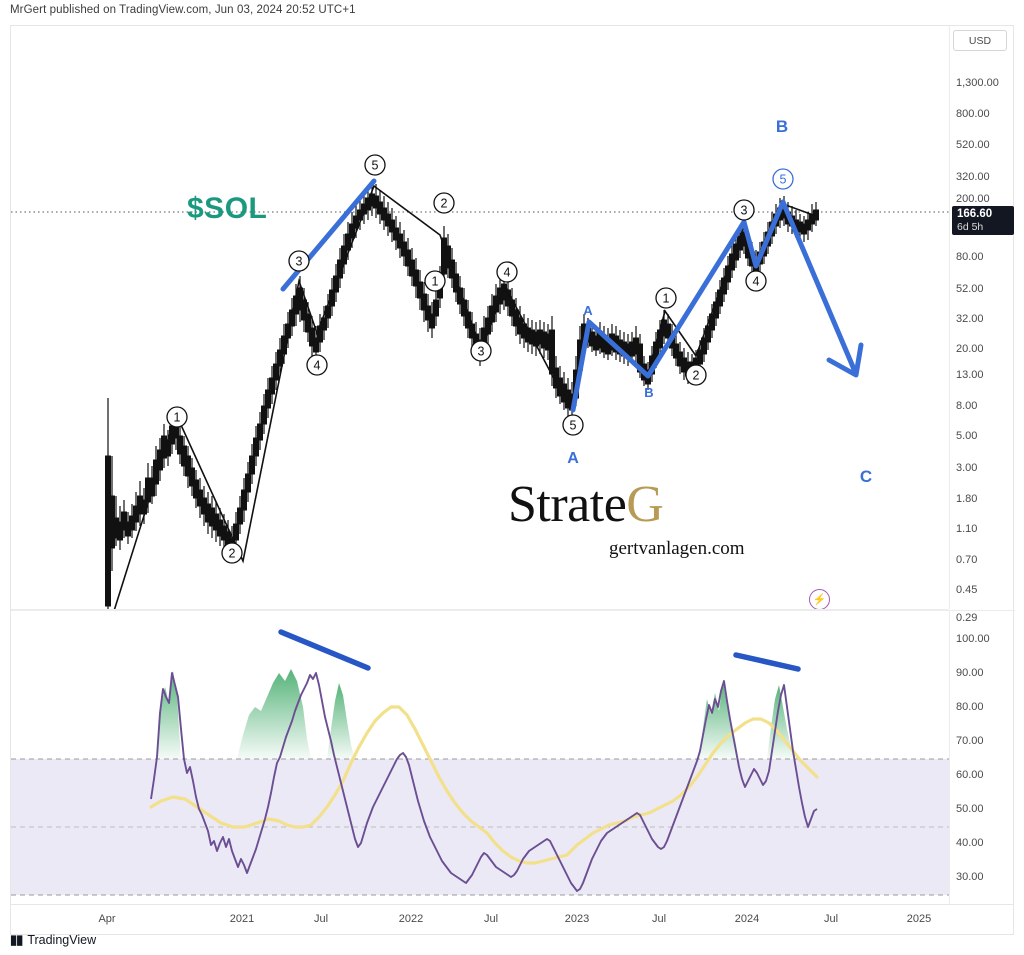  I want to click on tradingview-logo: ▮▮ TradingView, so click(53, 940).